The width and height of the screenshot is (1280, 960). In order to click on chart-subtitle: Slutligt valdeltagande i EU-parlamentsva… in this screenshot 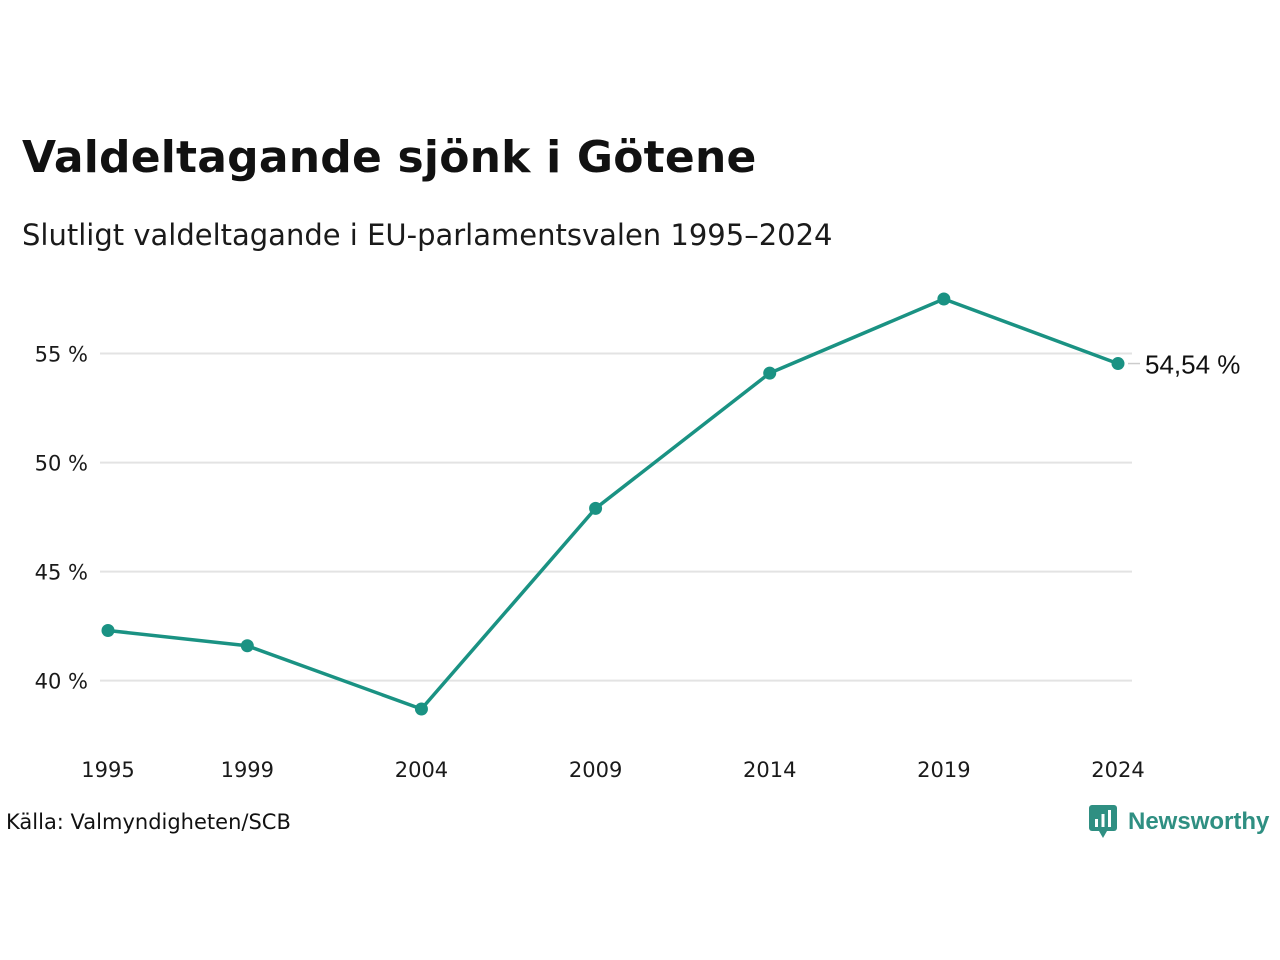, I will do `click(427, 235)`.